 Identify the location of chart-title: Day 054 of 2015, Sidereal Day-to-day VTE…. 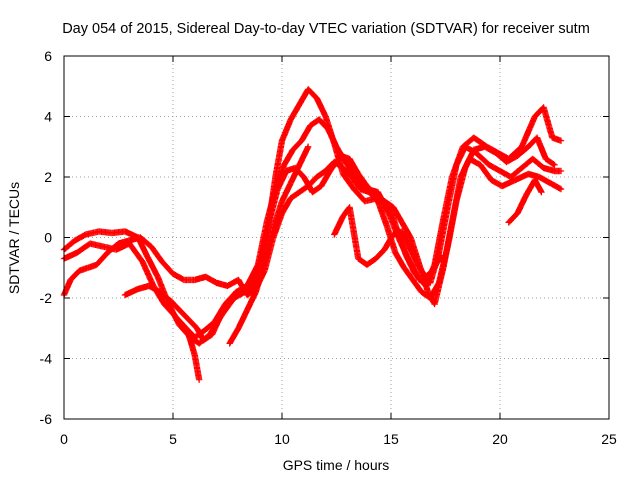
(326, 29).